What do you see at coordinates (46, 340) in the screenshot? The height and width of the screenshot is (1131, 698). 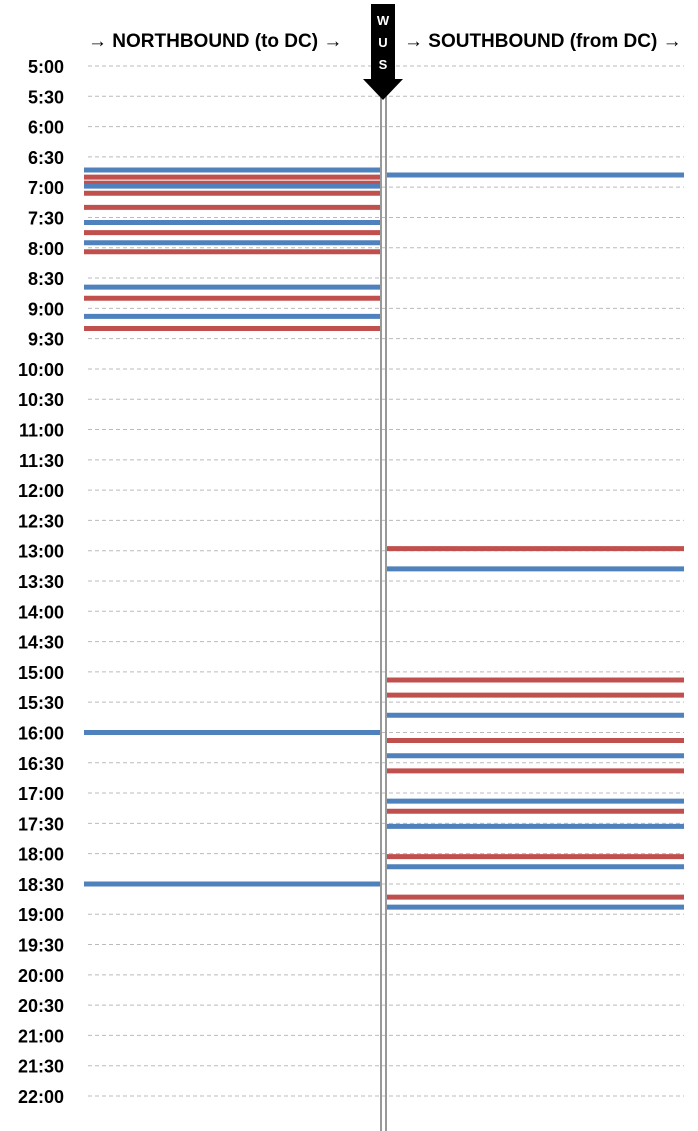 I see `y-tick-label: 9:30` at bounding box center [46, 340].